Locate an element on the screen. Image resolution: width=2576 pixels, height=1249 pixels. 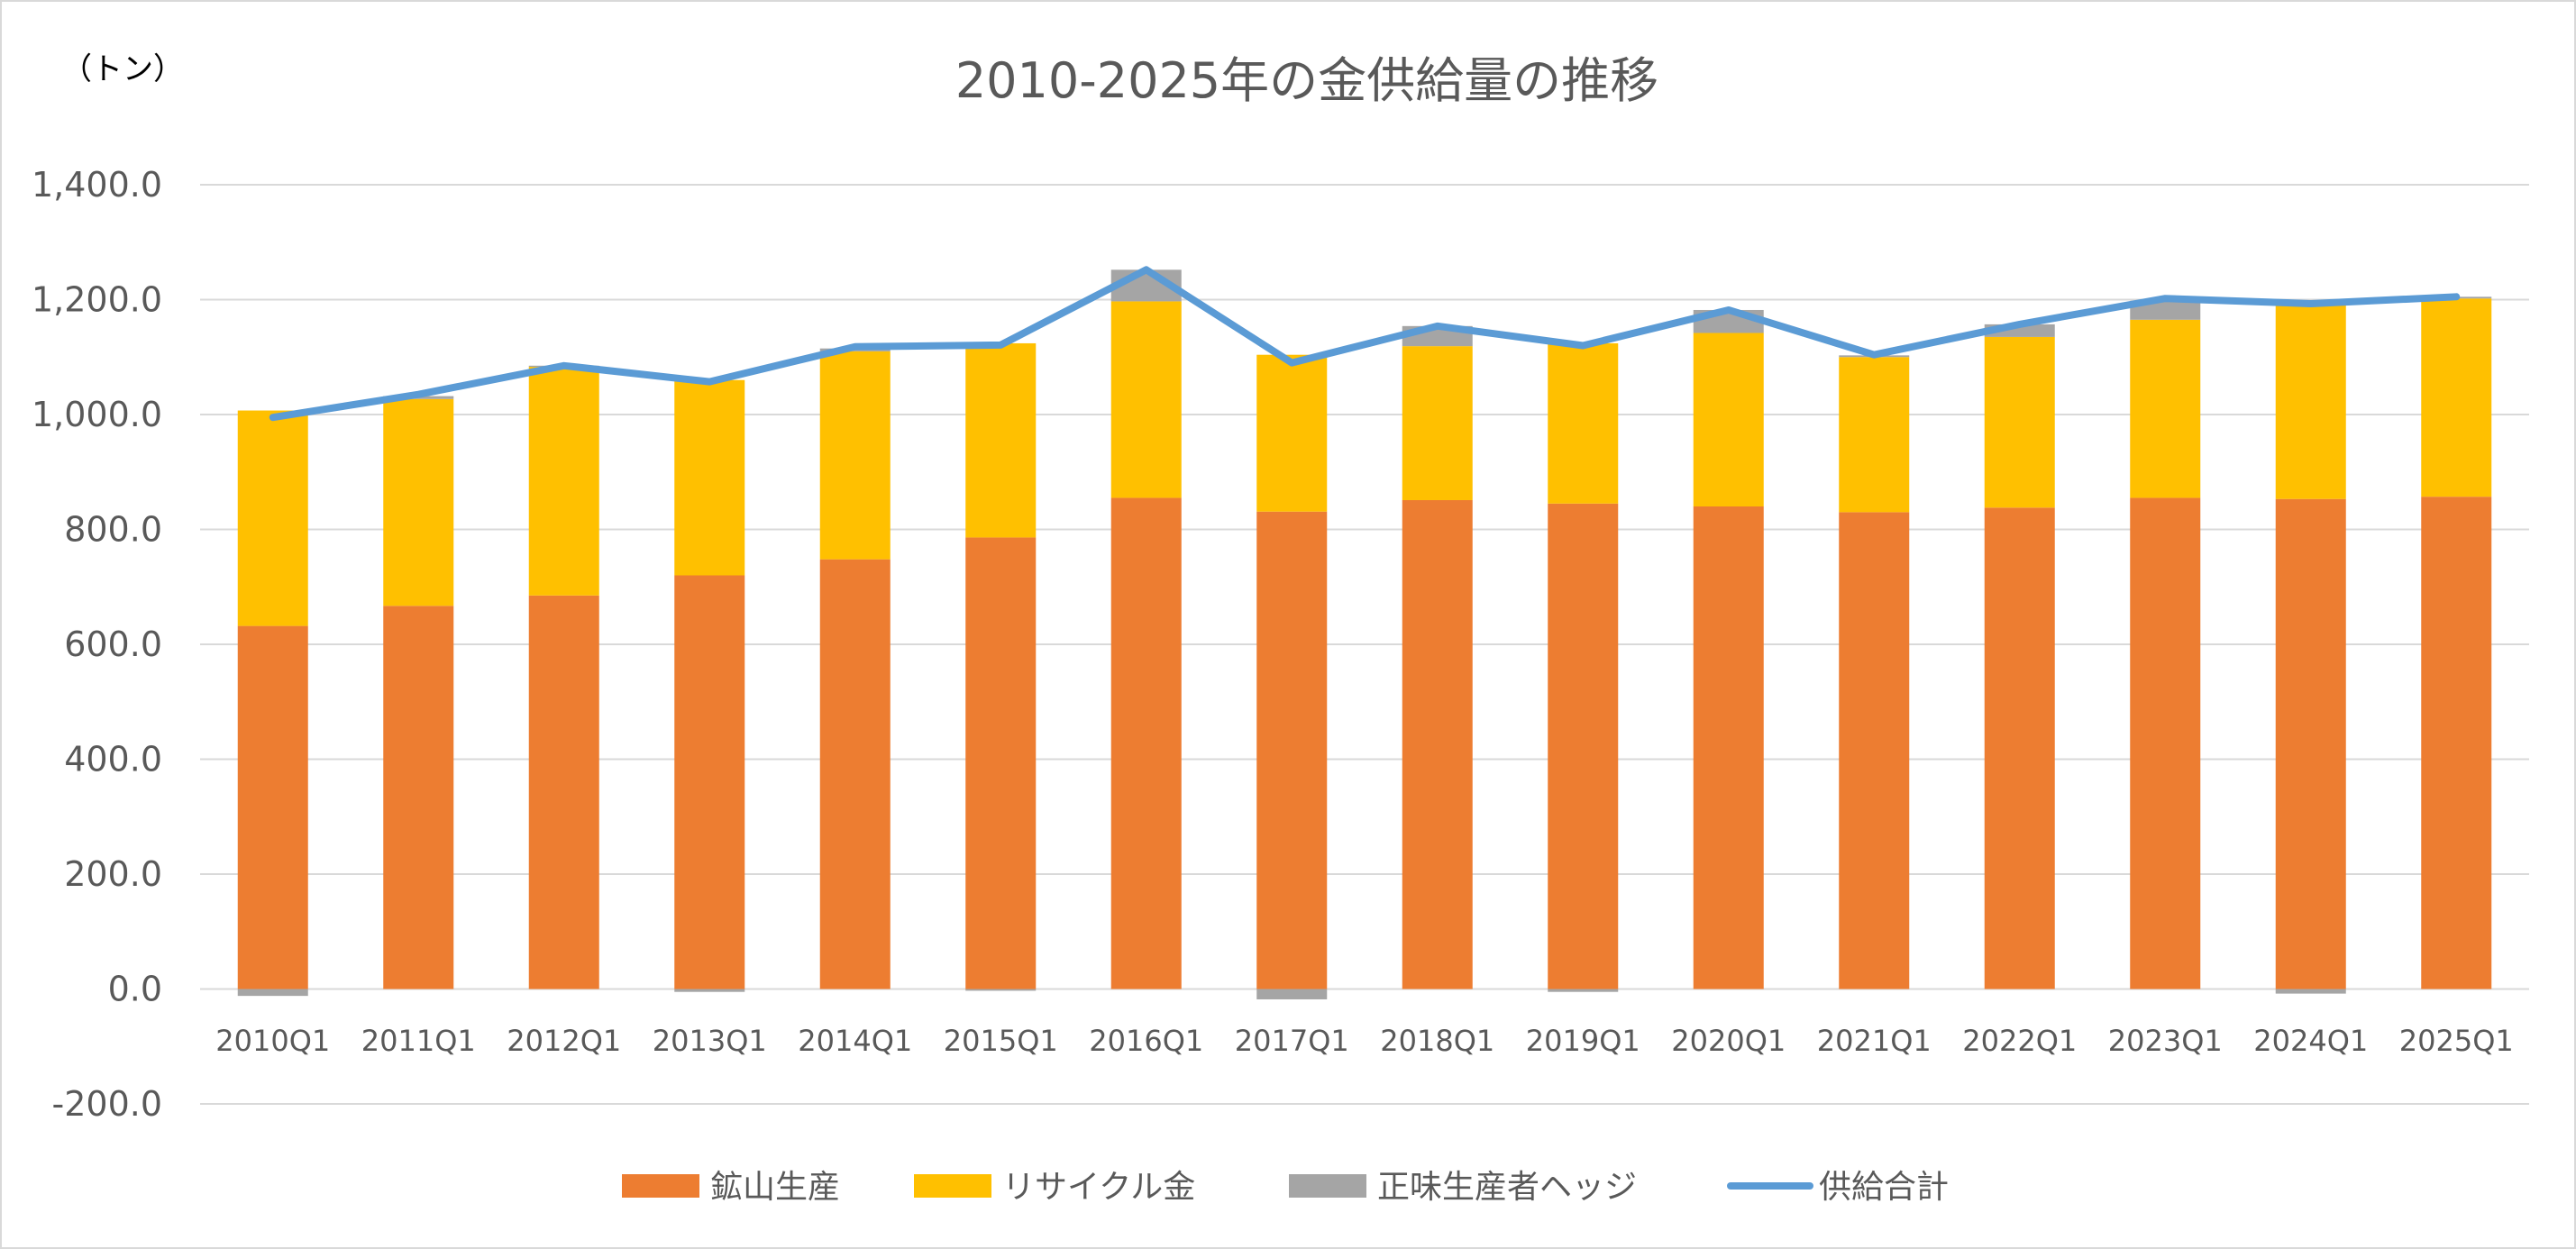
bar-0-2016Q1 is located at coordinates (1146, 743).